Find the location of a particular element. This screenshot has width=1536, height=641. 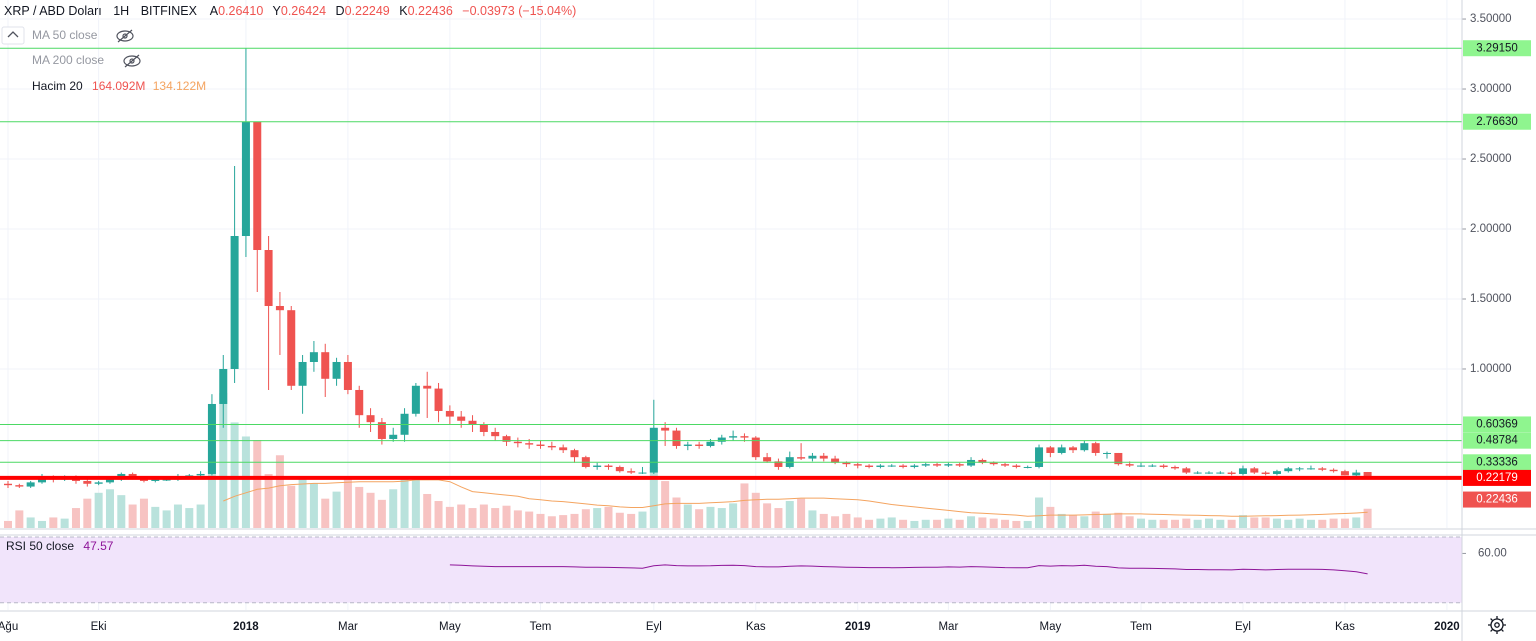

level-label: 0.48784 is located at coordinates (1497, 441).